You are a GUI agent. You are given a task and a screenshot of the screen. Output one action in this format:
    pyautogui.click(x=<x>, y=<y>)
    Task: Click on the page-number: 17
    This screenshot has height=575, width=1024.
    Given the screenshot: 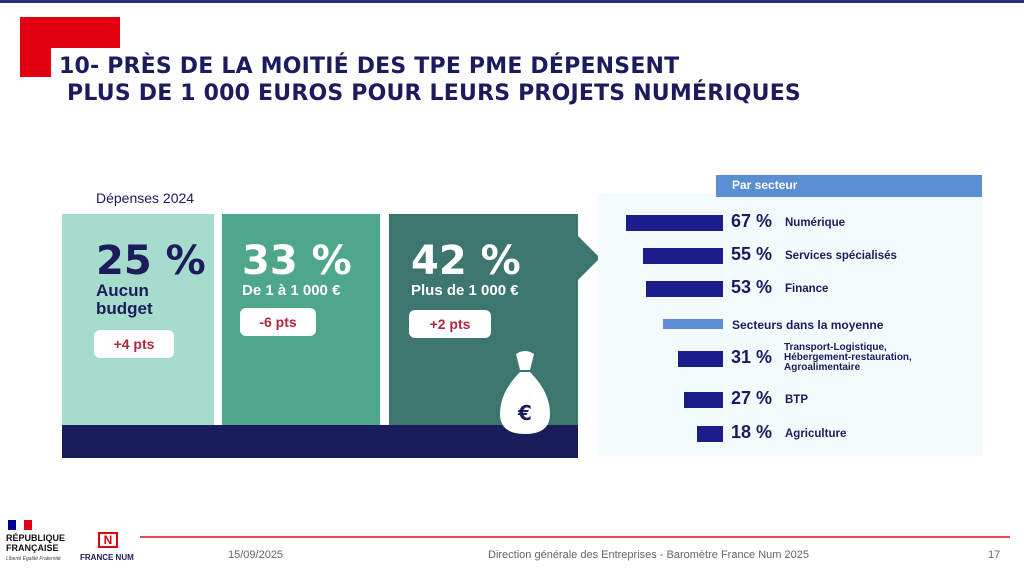 What is the action you would take?
    pyautogui.click(x=994, y=555)
    